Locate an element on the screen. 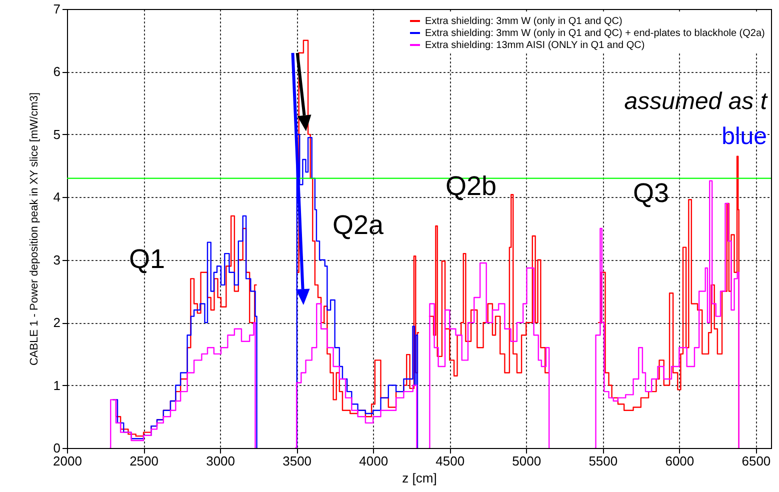 The height and width of the screenshot is (492, 779). x-tick-label: 3500 is located at coordinates (297, 461).